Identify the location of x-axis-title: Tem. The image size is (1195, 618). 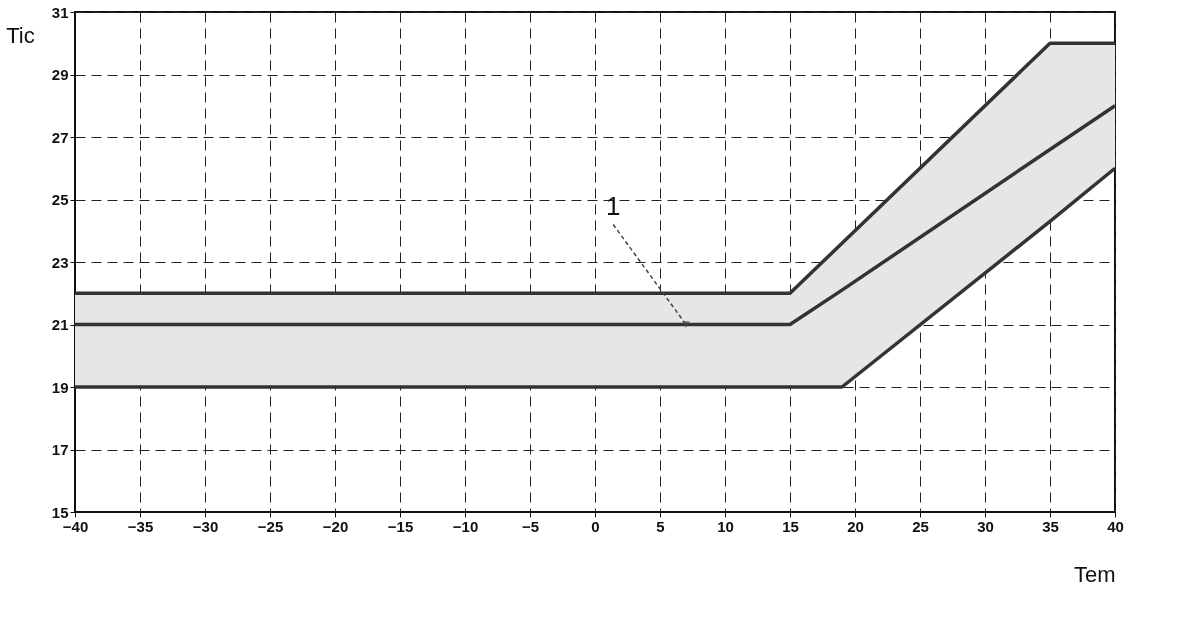
(1094, 574).